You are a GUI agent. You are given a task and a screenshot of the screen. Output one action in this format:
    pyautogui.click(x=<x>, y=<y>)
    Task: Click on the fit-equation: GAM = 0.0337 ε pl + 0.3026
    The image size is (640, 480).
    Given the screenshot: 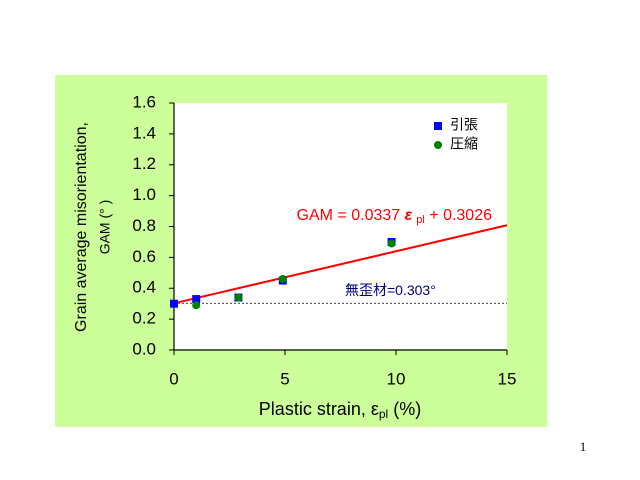 What is the action you would take?
    pyautogui.click(x=395, y=216)
    